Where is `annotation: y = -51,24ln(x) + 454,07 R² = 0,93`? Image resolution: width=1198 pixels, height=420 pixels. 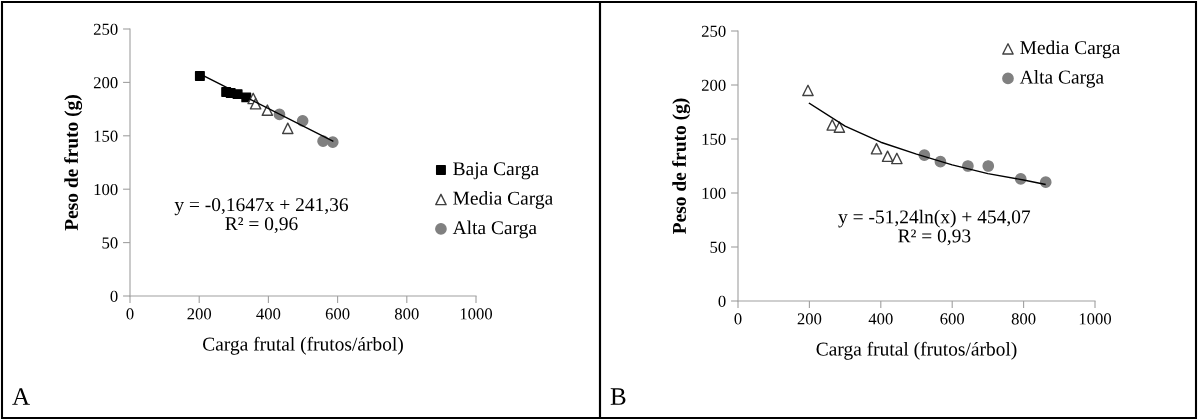 annotation: y = -51,24ln(x) + 454,07 R² = 0,93 is located at coordinates (934, 227).